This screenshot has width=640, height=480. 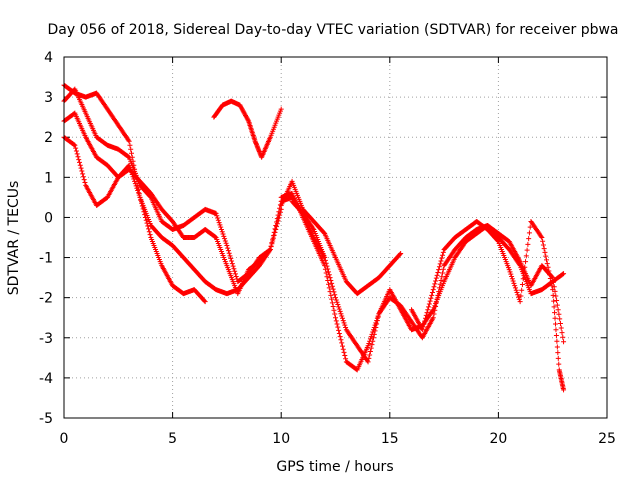 What do you see at coordinates (281, 439) in the screenshot?
I see `x-tick-label: 10` at bounding box center [281, 439].